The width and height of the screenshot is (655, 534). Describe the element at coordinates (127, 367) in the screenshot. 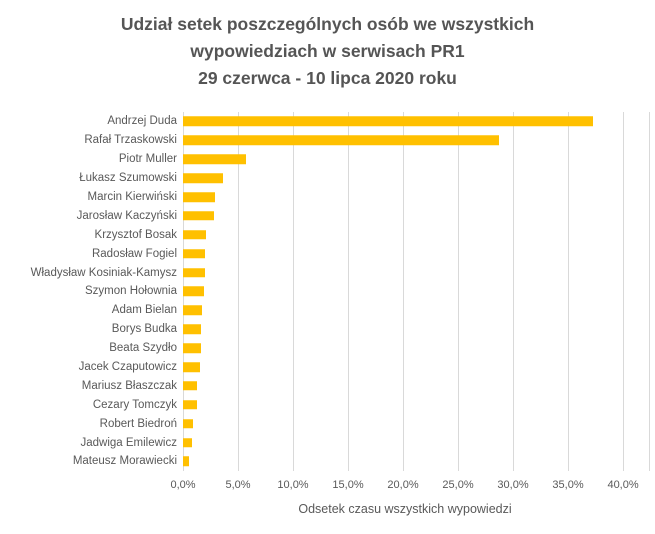

I see `category-label: Jacek Czaputowicz` at that location.